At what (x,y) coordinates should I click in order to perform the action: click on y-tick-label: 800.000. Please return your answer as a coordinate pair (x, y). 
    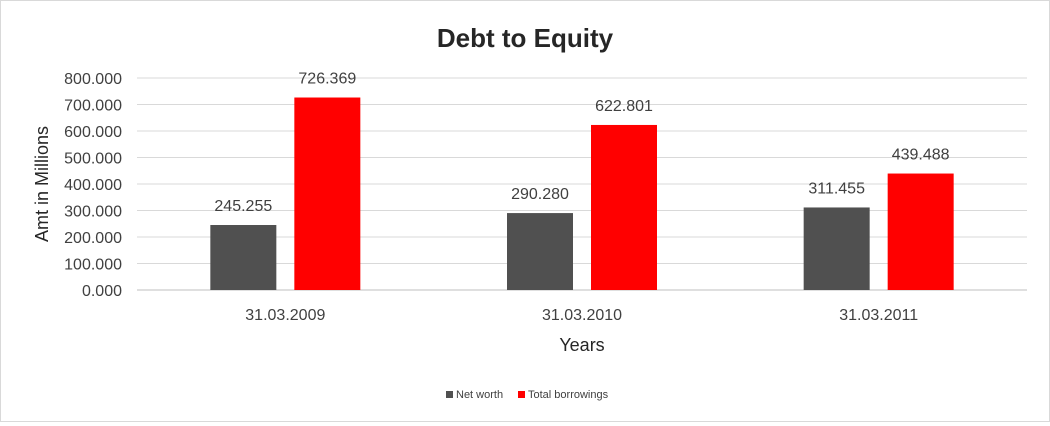
    Looking at the image, I should click on (93, 79).